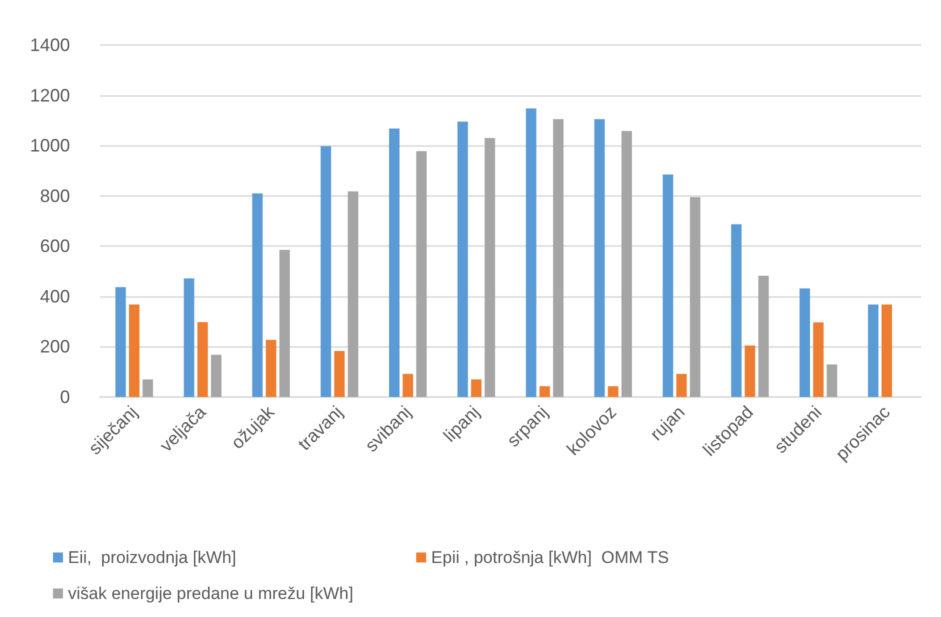  Describe the element at coordinates (55, 196) in the screenshot. I see `y-tick-label: 800` at that location.